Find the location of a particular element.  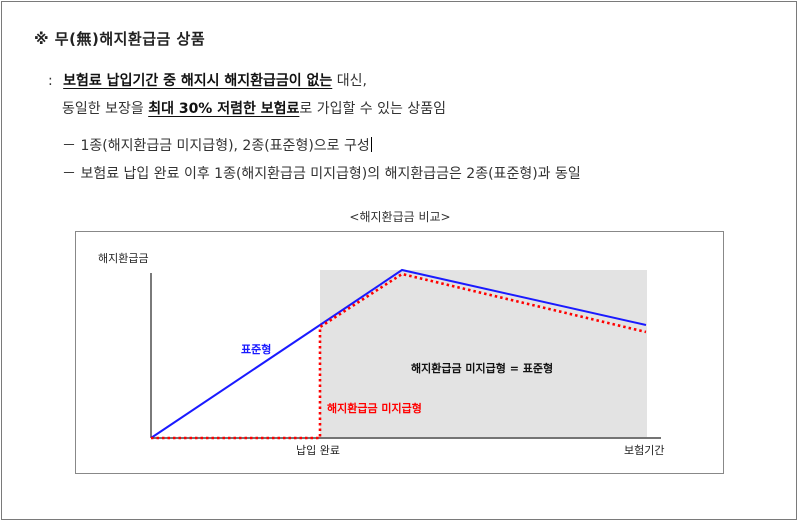

description-prefix: : is located at coordinates (50, 81).